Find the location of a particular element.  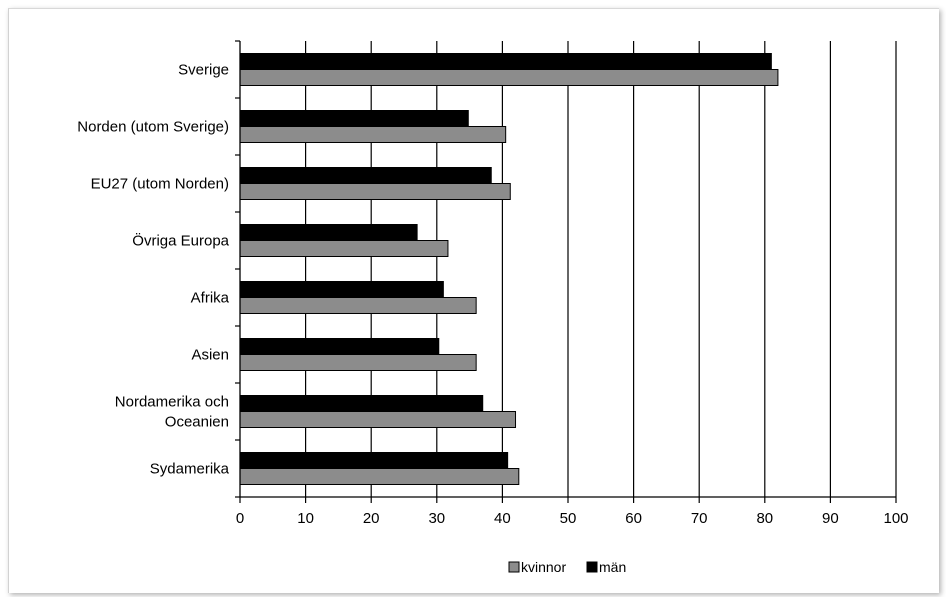

x-tick-label: 100 is located at coordinates (895, 518).